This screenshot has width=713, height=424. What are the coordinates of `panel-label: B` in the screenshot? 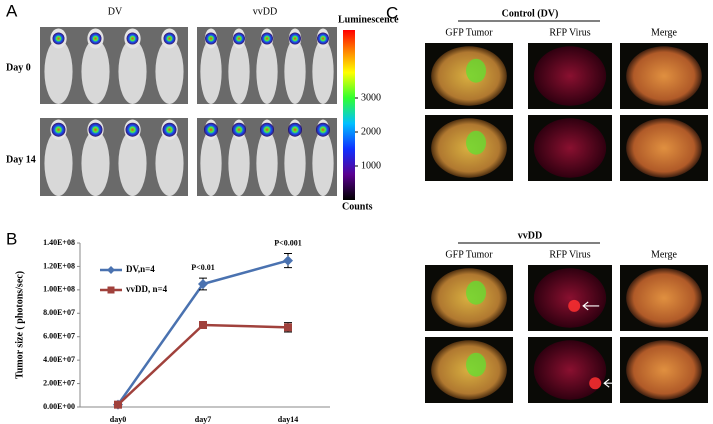 It's located at (11, 238).